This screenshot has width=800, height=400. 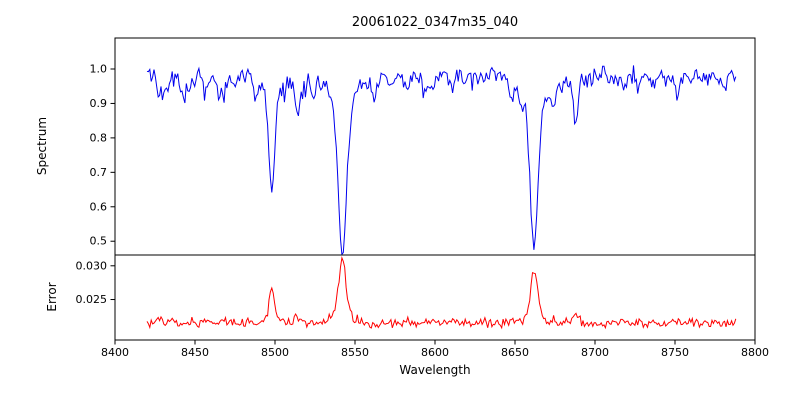 What do you see at coordinates (441, 293) in the screenshot?
I see `error-line` at bounding box center [441, 293].